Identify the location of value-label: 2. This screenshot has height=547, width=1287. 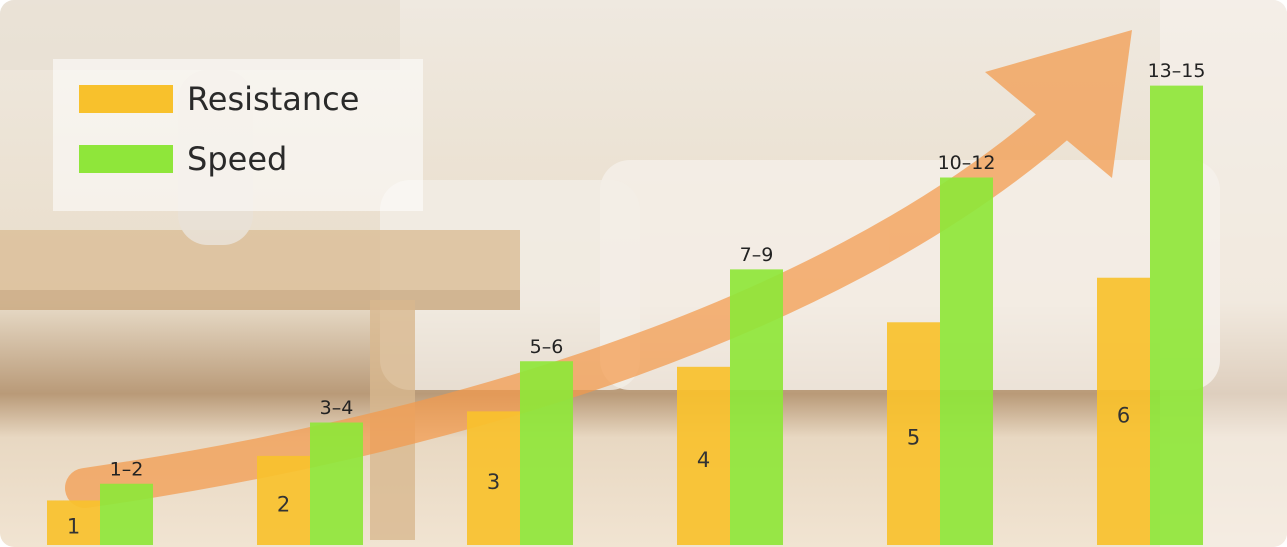
(283, 504).